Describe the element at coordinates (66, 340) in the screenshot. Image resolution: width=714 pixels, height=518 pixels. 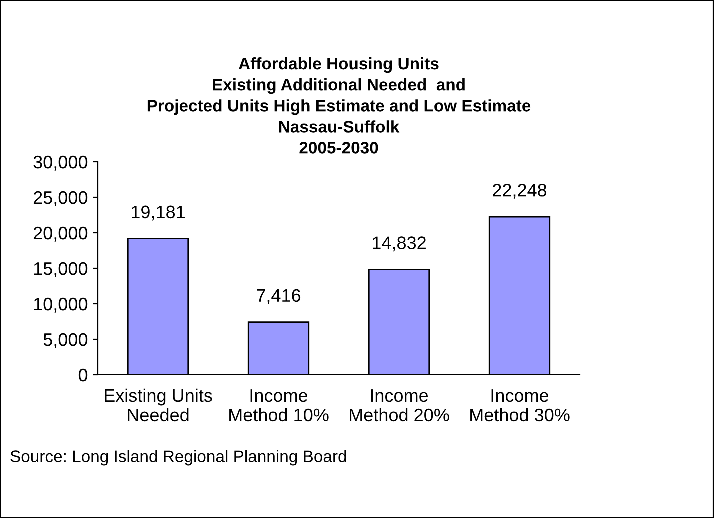
I see `y-tick-label: 5,000` at that location.